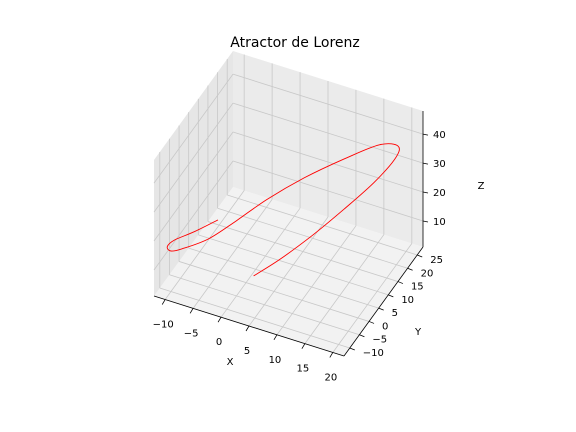 The image size is (576, 432). Describe the element at coordinates (427, 273) in the screenshot. I see `y-tick-label: 20` at that location.